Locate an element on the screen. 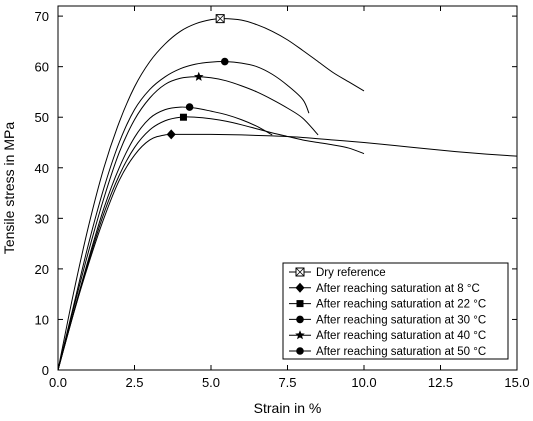 The image size is (533, 421). legend-entry: After reaching saturation at 40 °C is located at coordinates (387, 336).